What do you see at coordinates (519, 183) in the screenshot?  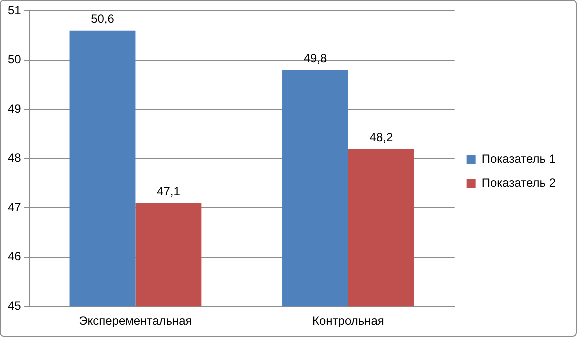 I see `legend-label: Показатель 2` at bounding box center [519, 183].